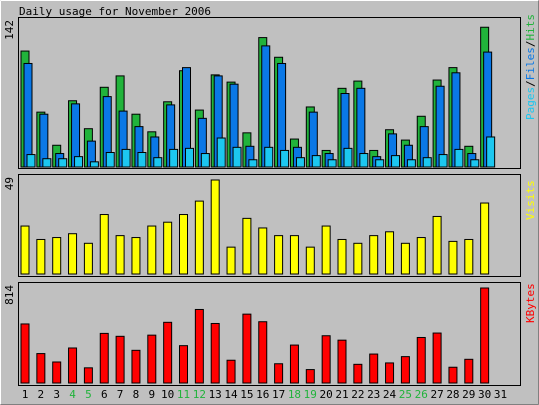 The image size is (539, 405). Describe the element at coordinates (167, 394) in the screenshot. I see `x-tick-label-10: 10` at that location.